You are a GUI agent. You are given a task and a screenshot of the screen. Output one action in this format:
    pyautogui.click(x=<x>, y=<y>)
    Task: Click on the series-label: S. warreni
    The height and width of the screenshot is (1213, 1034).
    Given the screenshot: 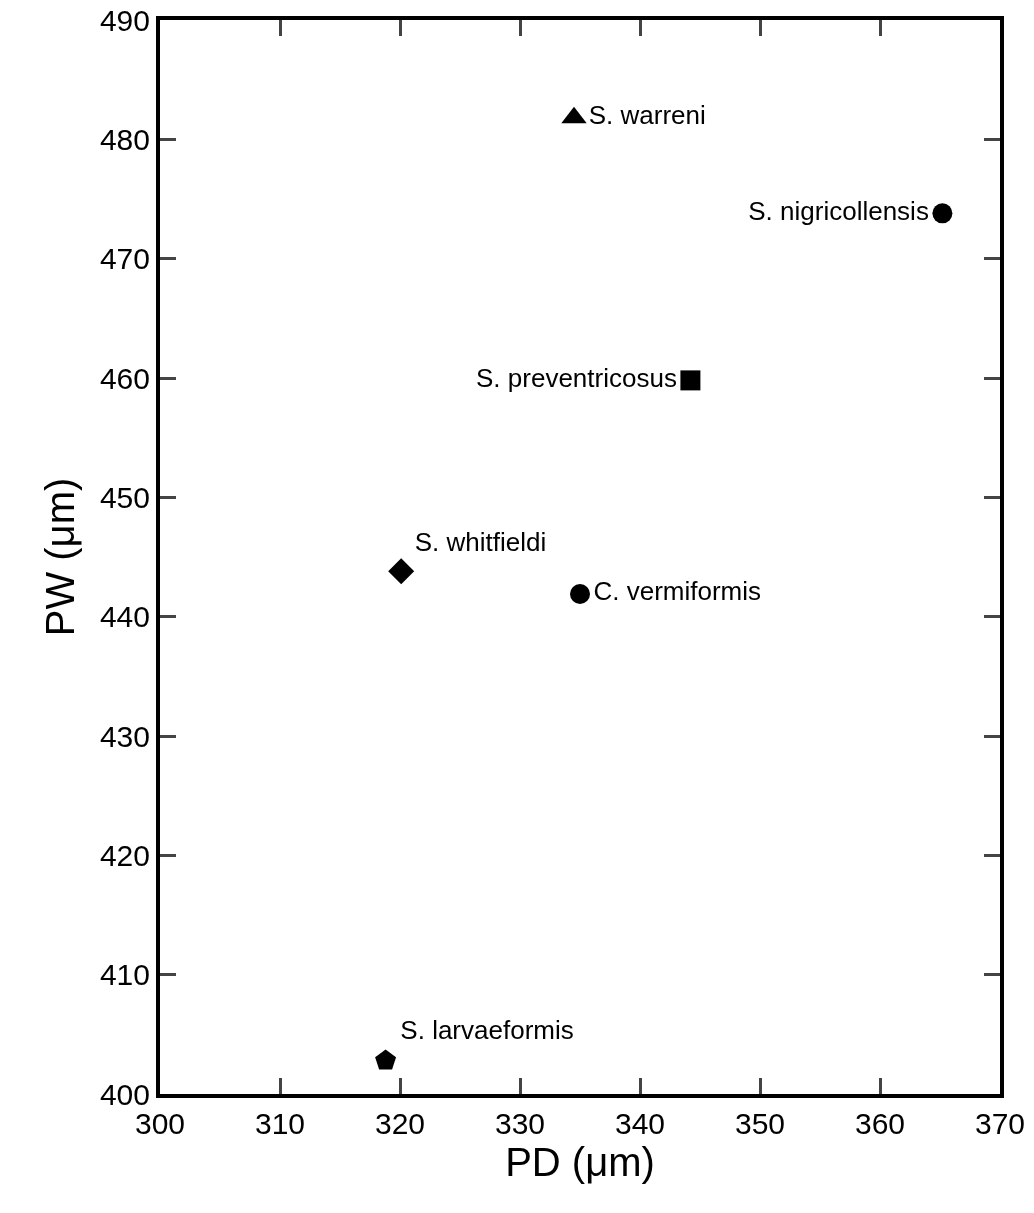 What is the action you would take?
    pyautogui.click(x=647, y=115)
    